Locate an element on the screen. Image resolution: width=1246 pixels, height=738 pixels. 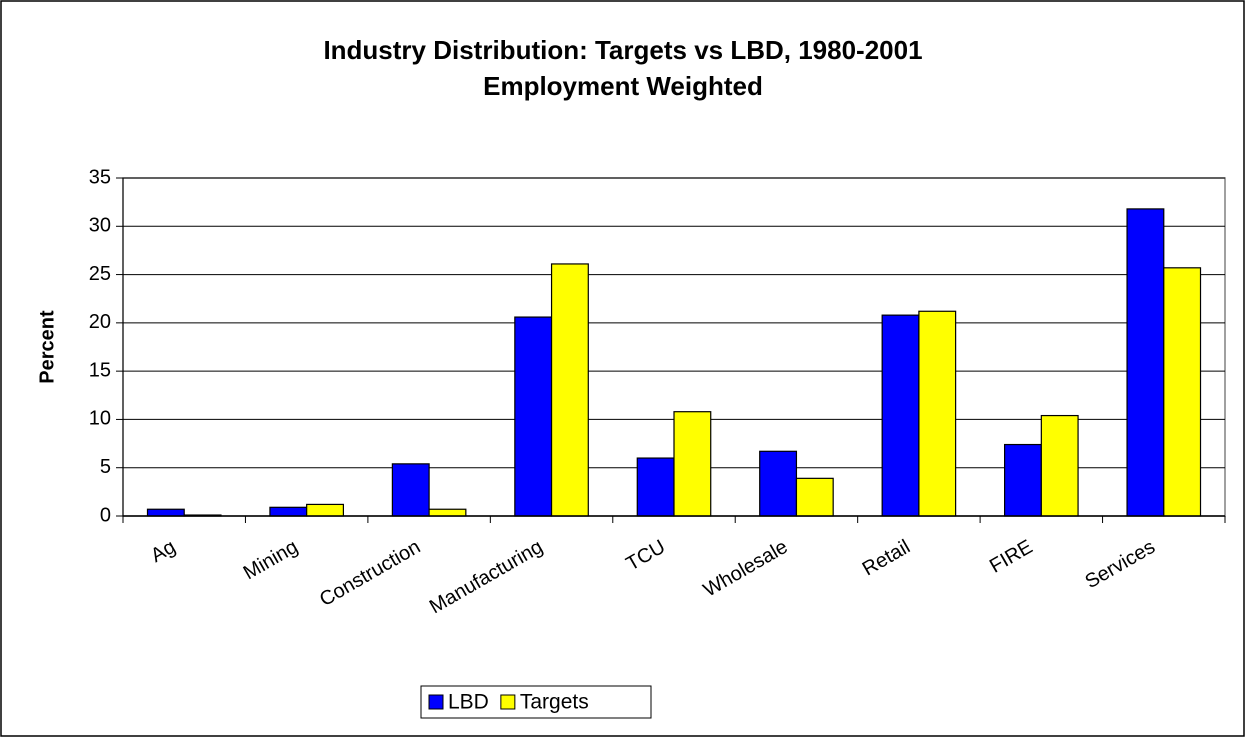
legend-box is located at coordinates (536, 702).